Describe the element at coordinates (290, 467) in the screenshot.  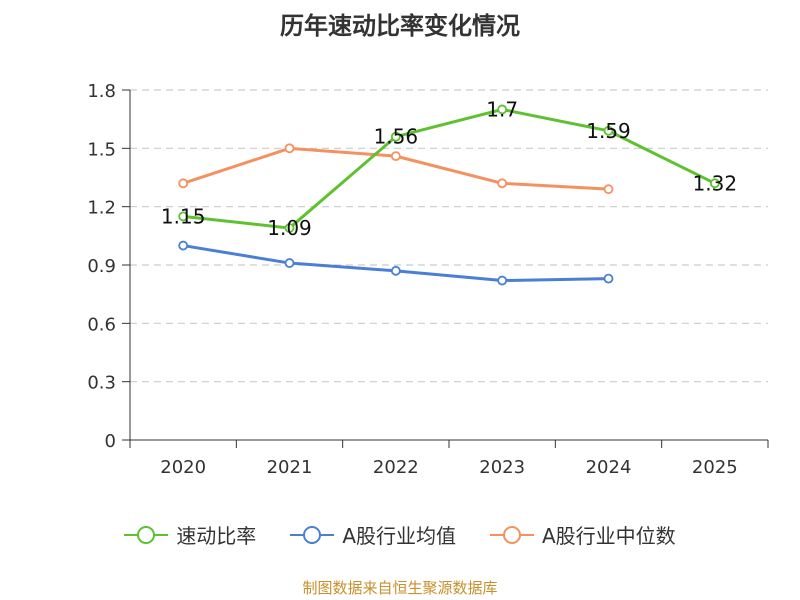
I see `x-tick-label: 2021` at that location.